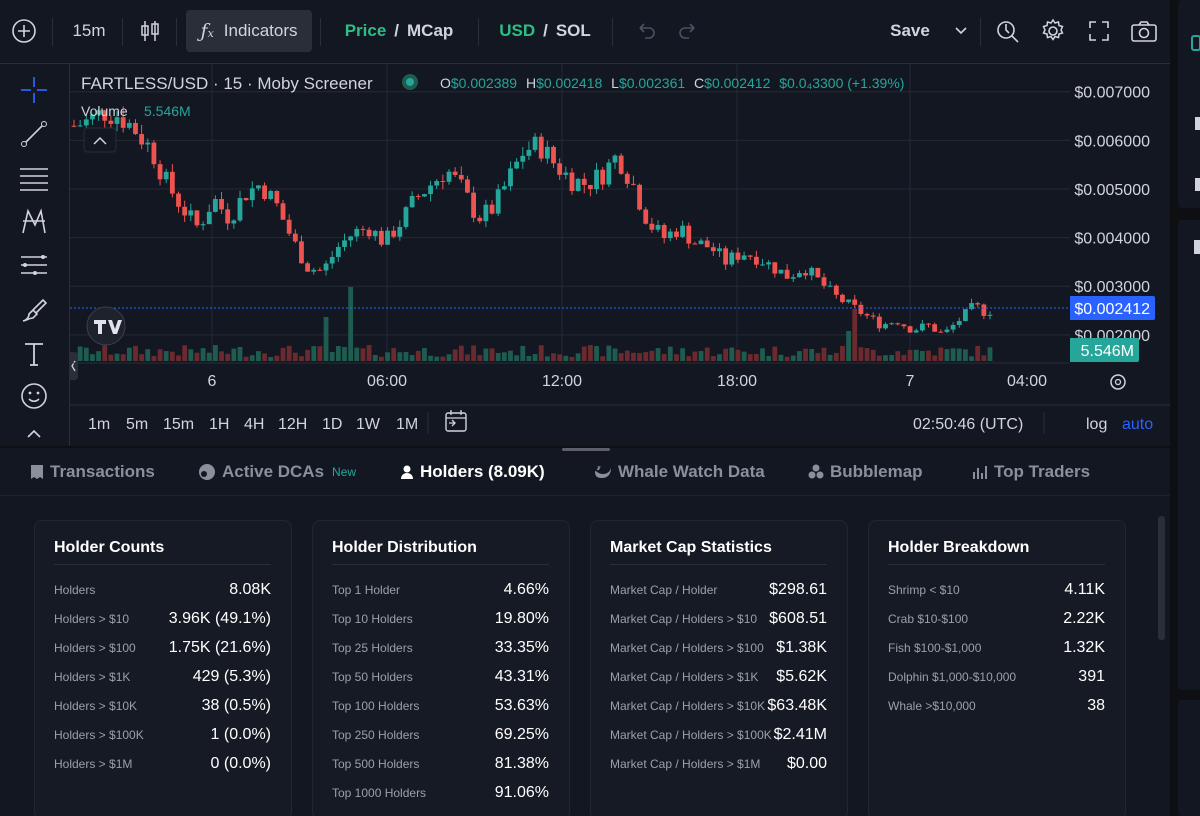  What do you see at coordinates (573, 30) in the screenshot?
I see `sol-option: SOL` at bounding box center [573, 30].